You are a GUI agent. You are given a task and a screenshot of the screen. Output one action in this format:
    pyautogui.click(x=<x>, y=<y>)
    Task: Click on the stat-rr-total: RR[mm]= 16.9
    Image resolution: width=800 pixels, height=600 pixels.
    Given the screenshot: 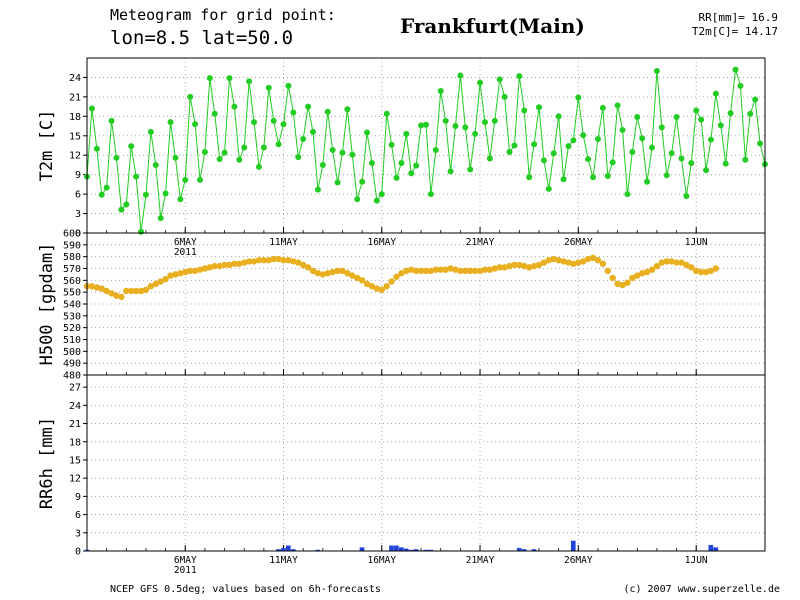 What is the action you would take?
    pyautogui.click(x=738, y=17)
    